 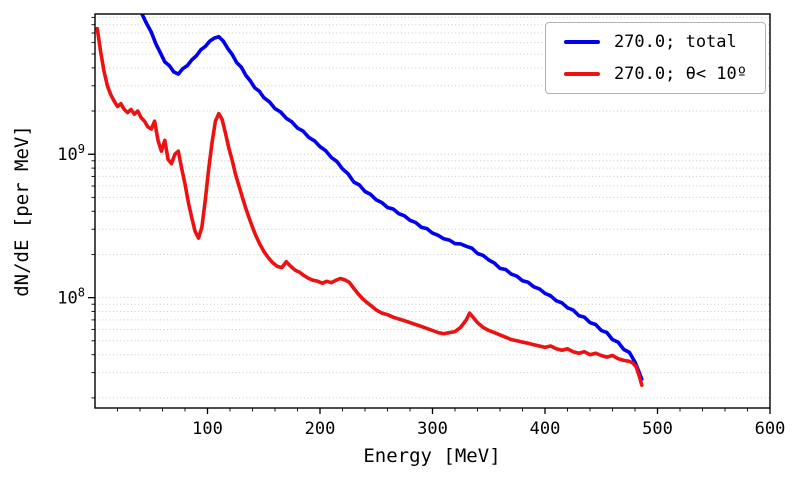 I want to click on legend-label-theta: 270.0; θ< 10º, so click(x=680, y=74).